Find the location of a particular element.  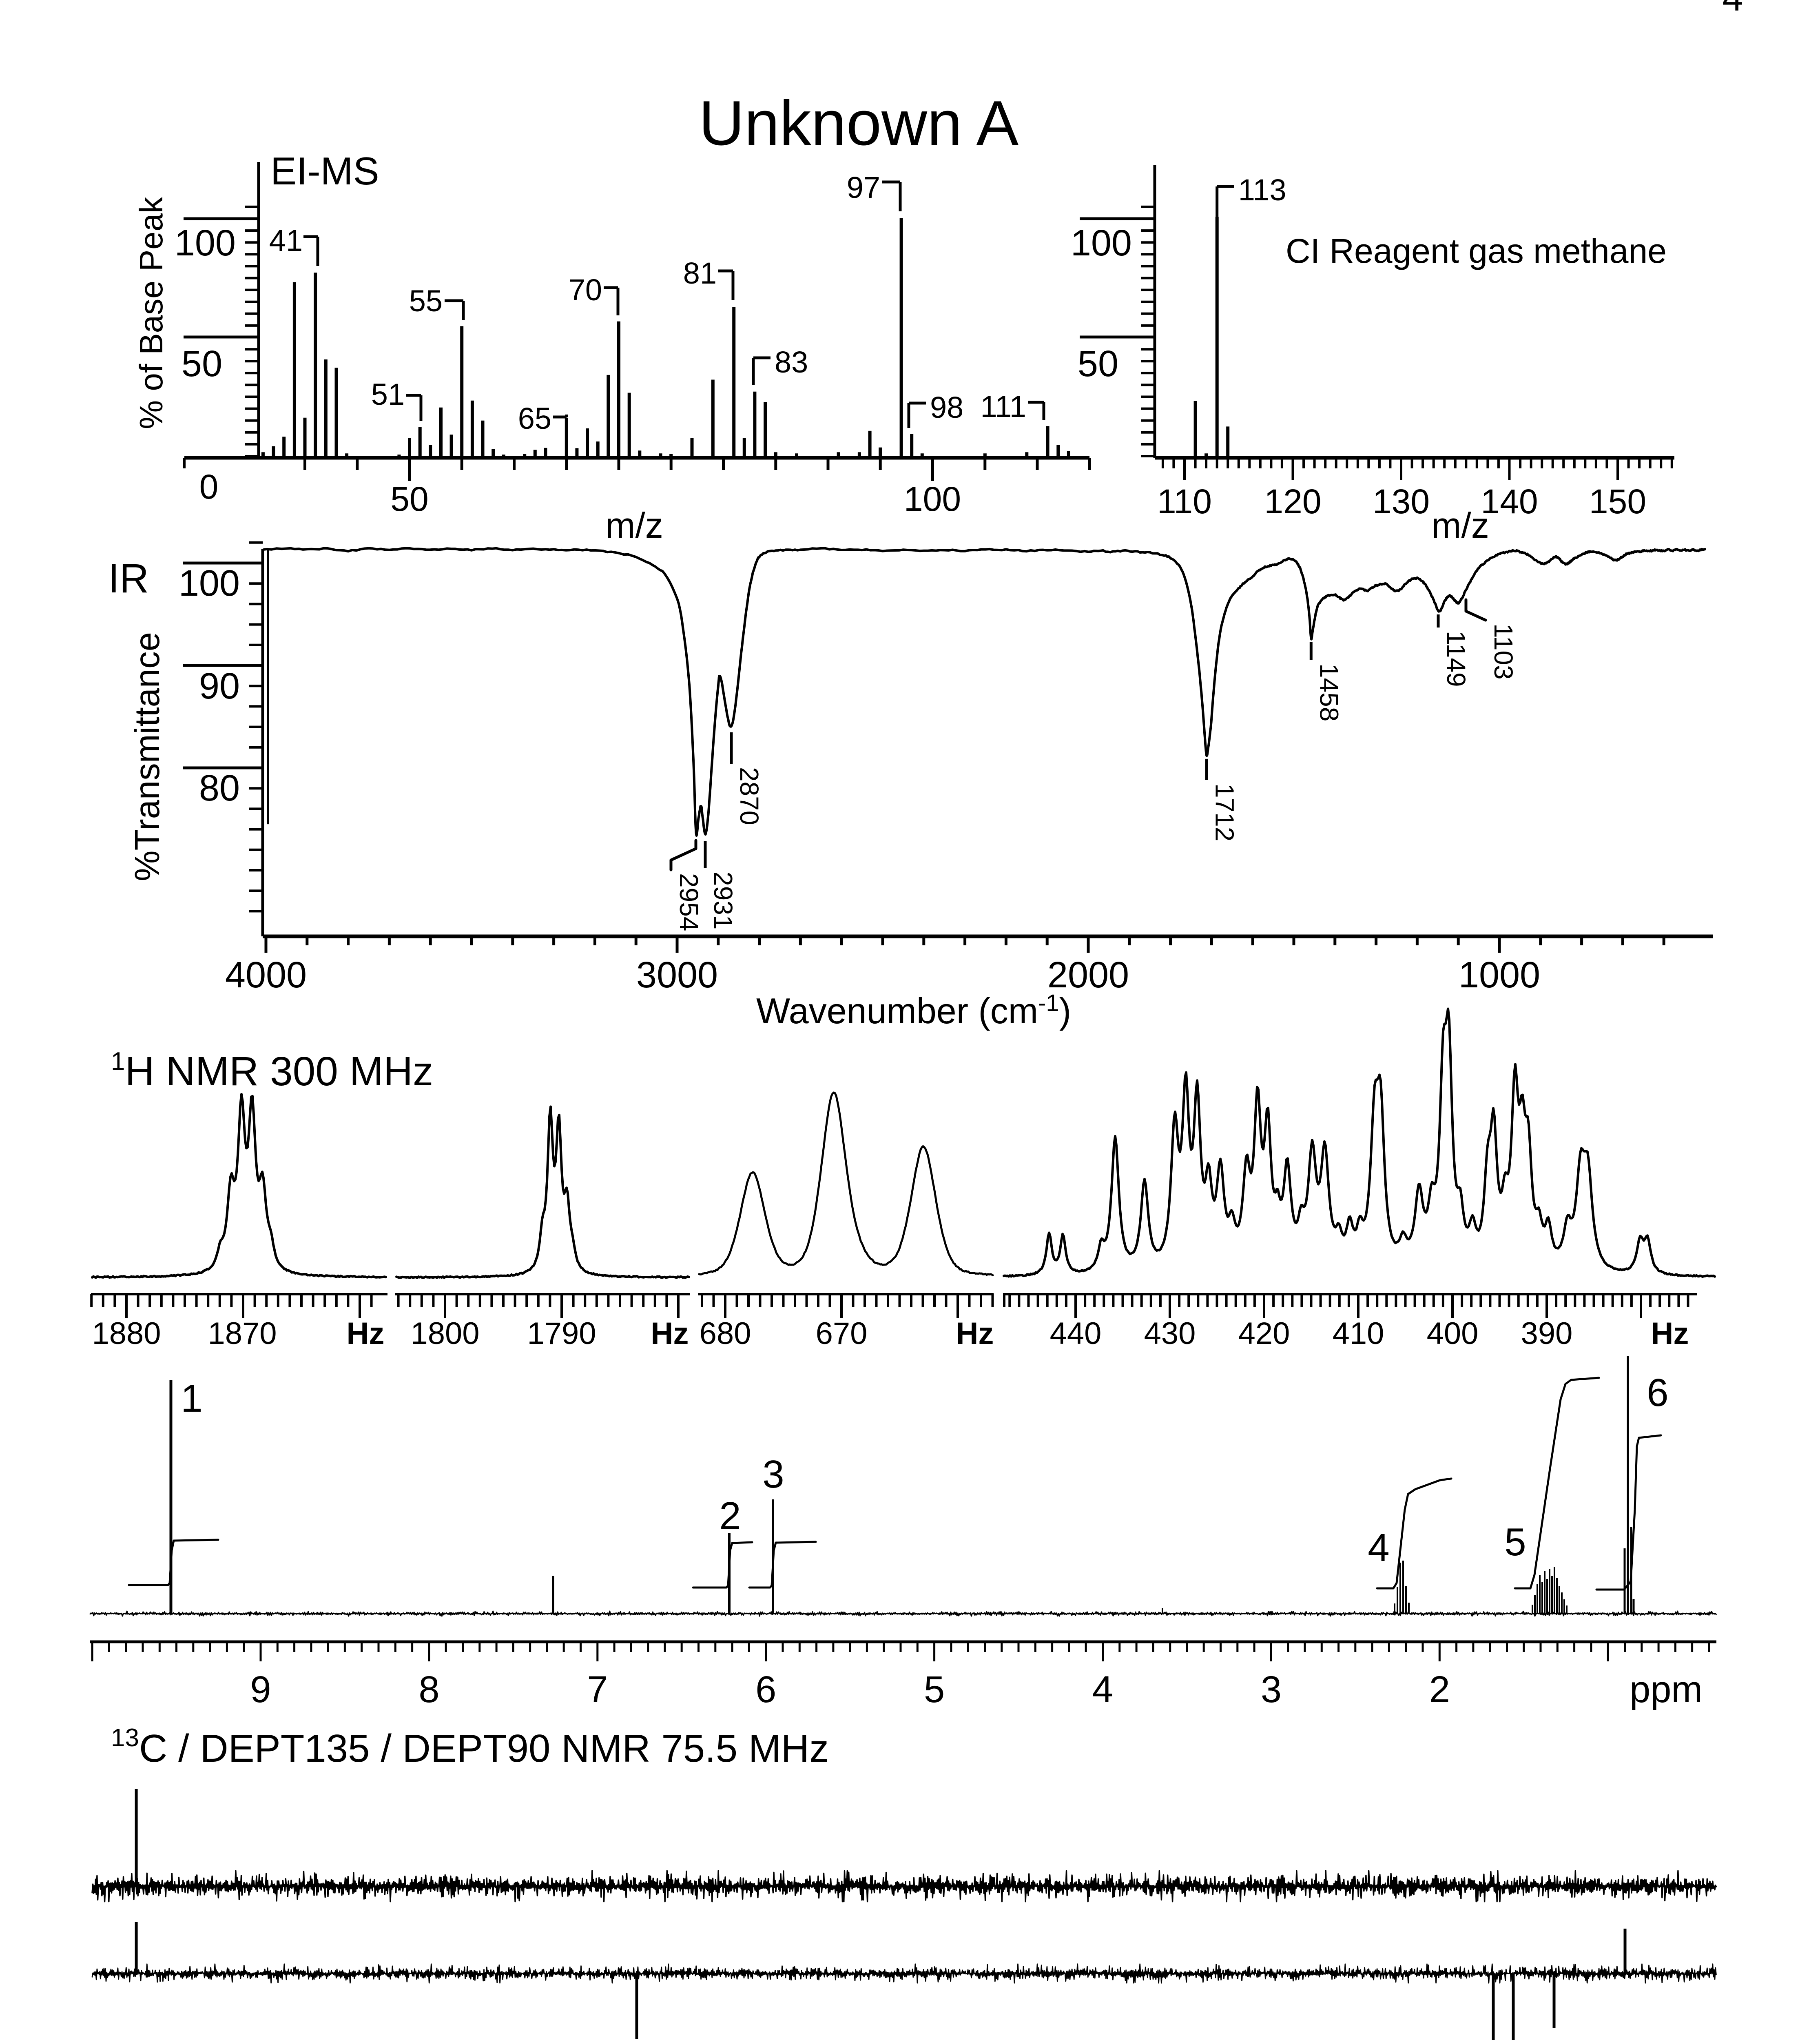

svg-text: 680 is located at coordinates (725, 1333).